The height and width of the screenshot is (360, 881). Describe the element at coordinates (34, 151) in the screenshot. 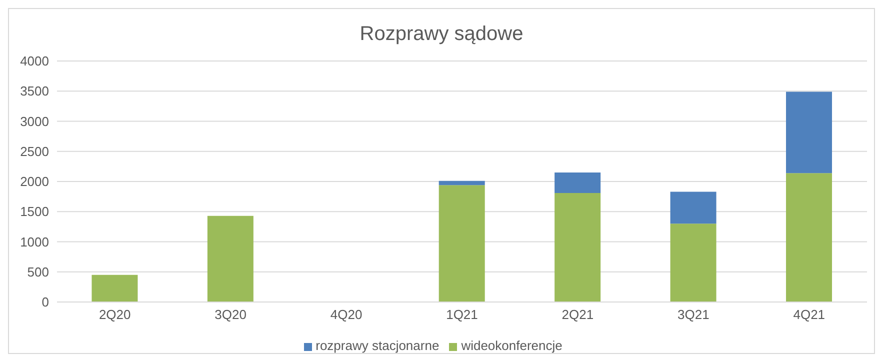

I see `y-tick-label: 2500` at that location.